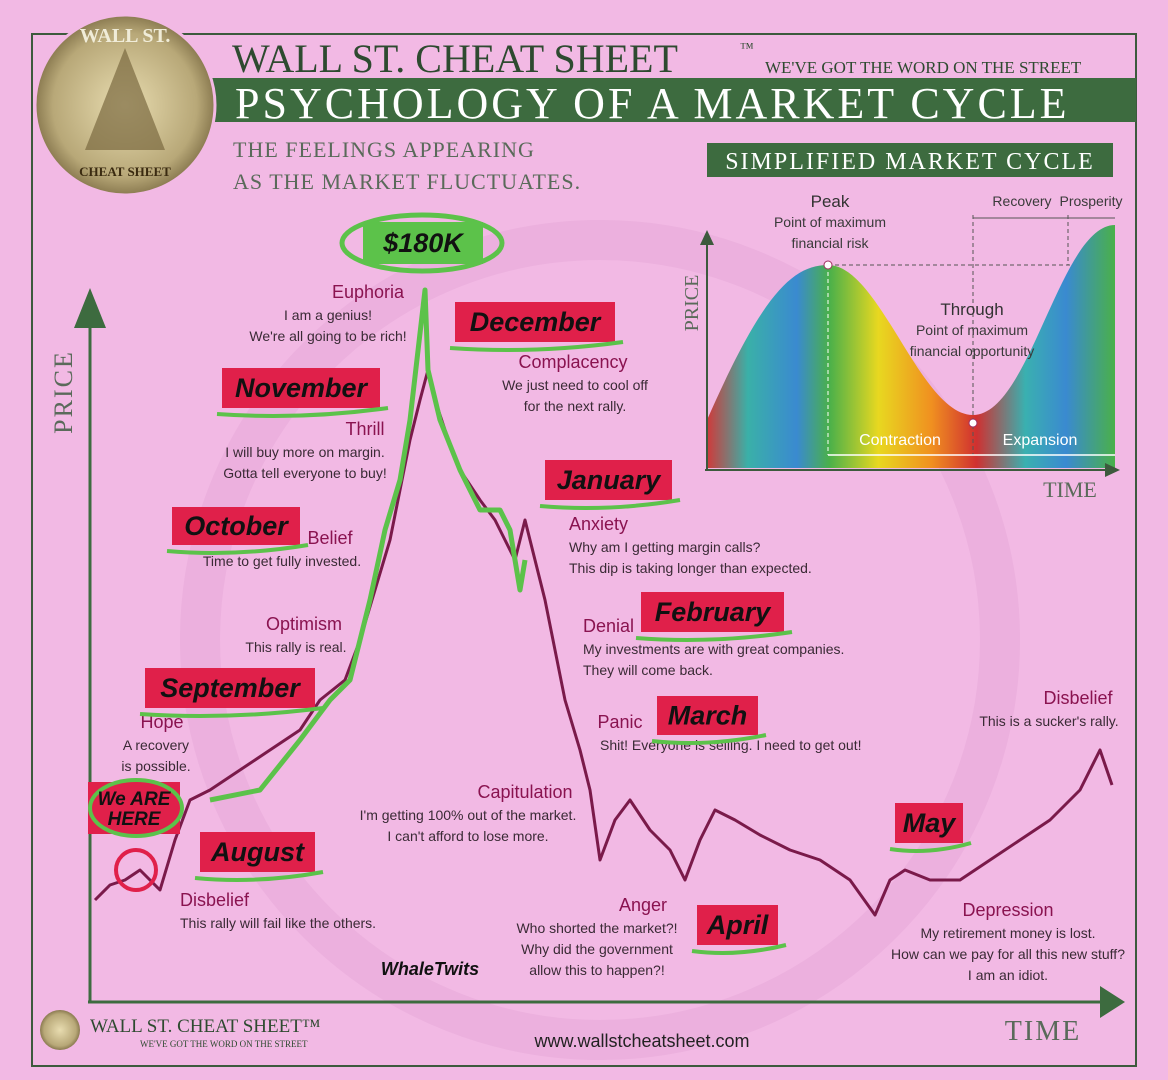 This screenshot has height=1080, width=1168. What do you see at coordinates (608, 626) in the screenshot?
I see `stage-name: Denial` at bounding box center [608, 626].